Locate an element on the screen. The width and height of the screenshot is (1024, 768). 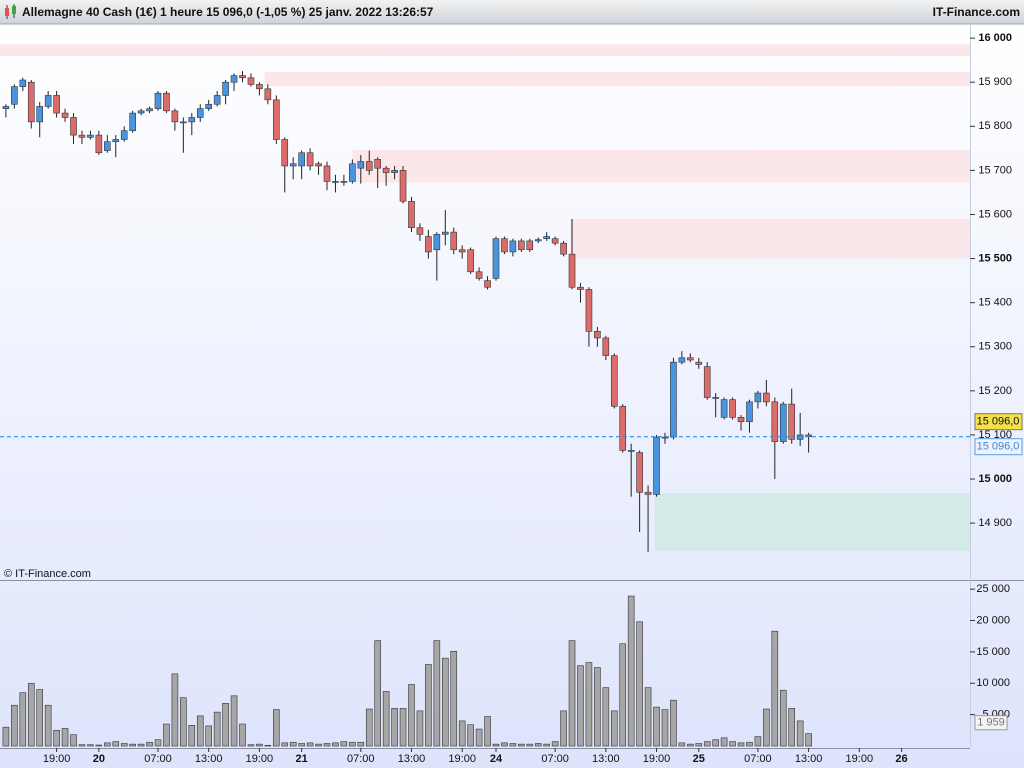
watermark: © IT-Finance.com is located at coordinates (47, 574).